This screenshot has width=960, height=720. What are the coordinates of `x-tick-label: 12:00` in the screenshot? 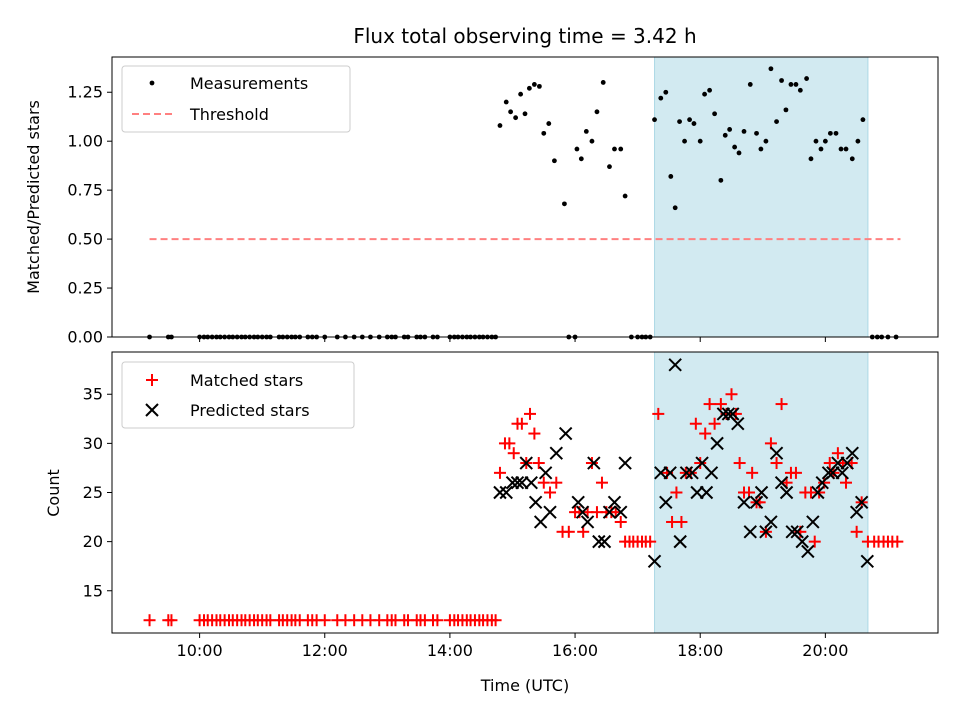 It's located at (325, 650).